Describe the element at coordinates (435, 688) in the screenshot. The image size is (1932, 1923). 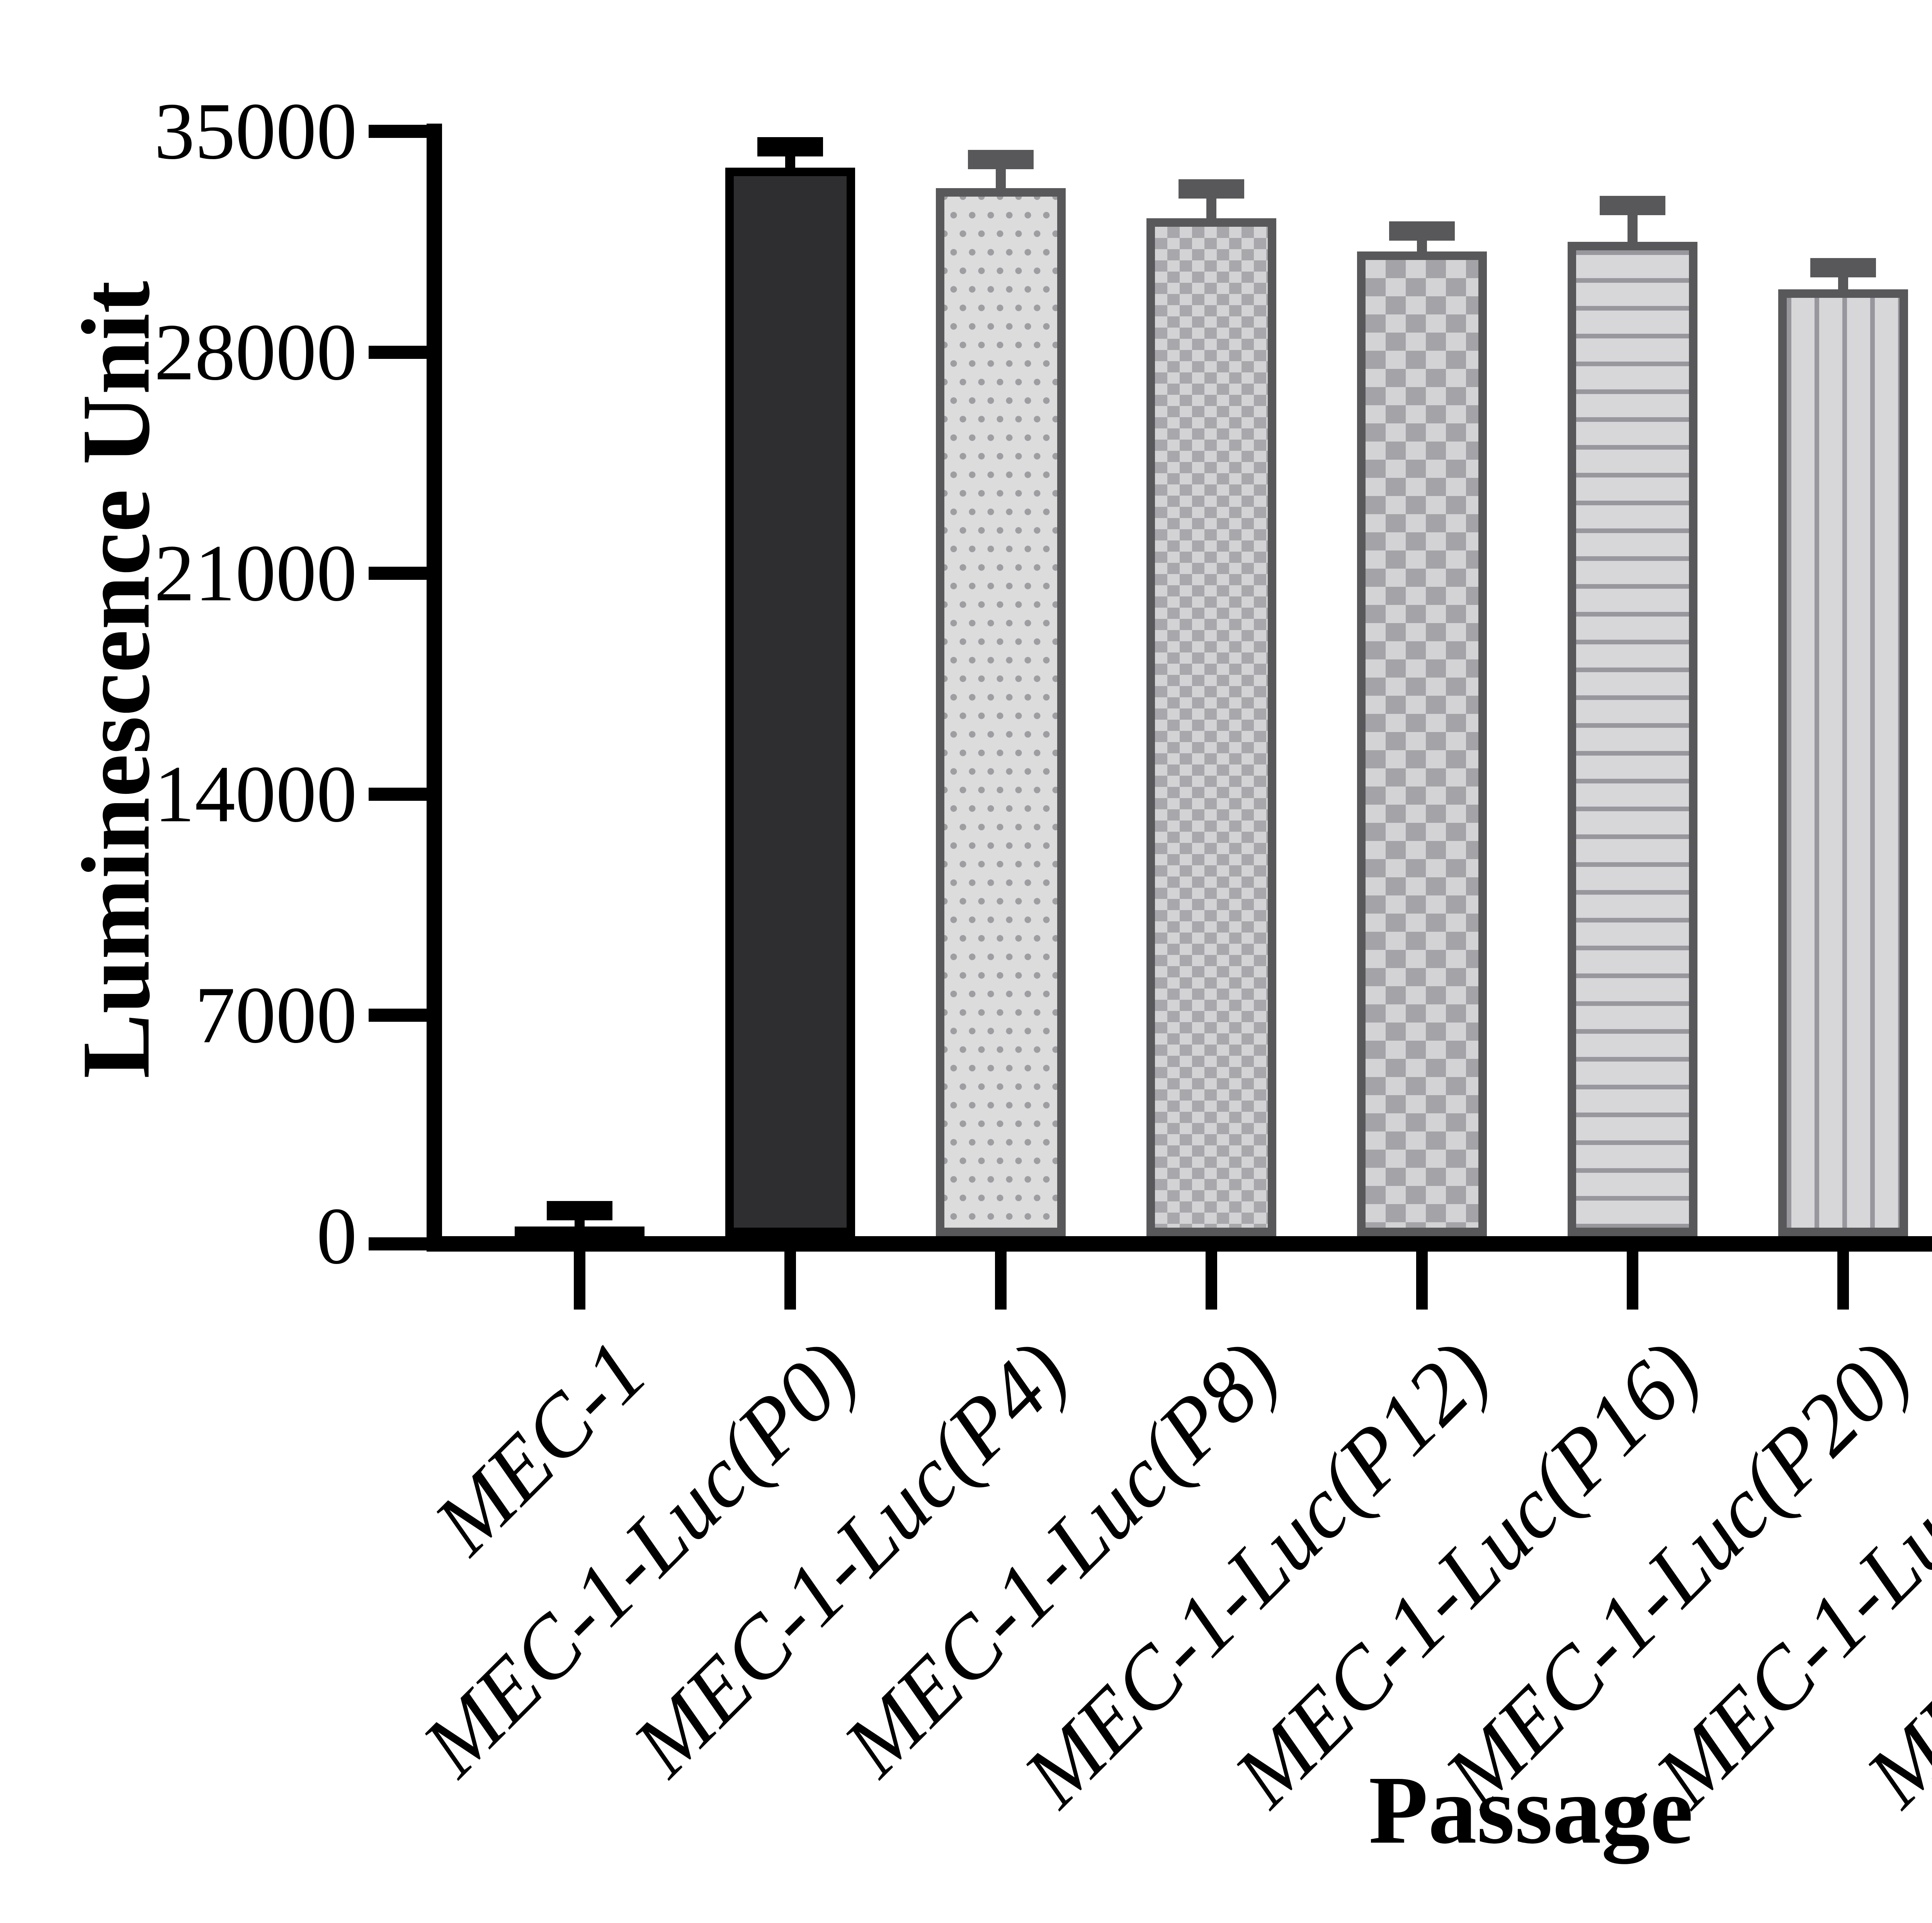
I see `y-axis-line` at that location.